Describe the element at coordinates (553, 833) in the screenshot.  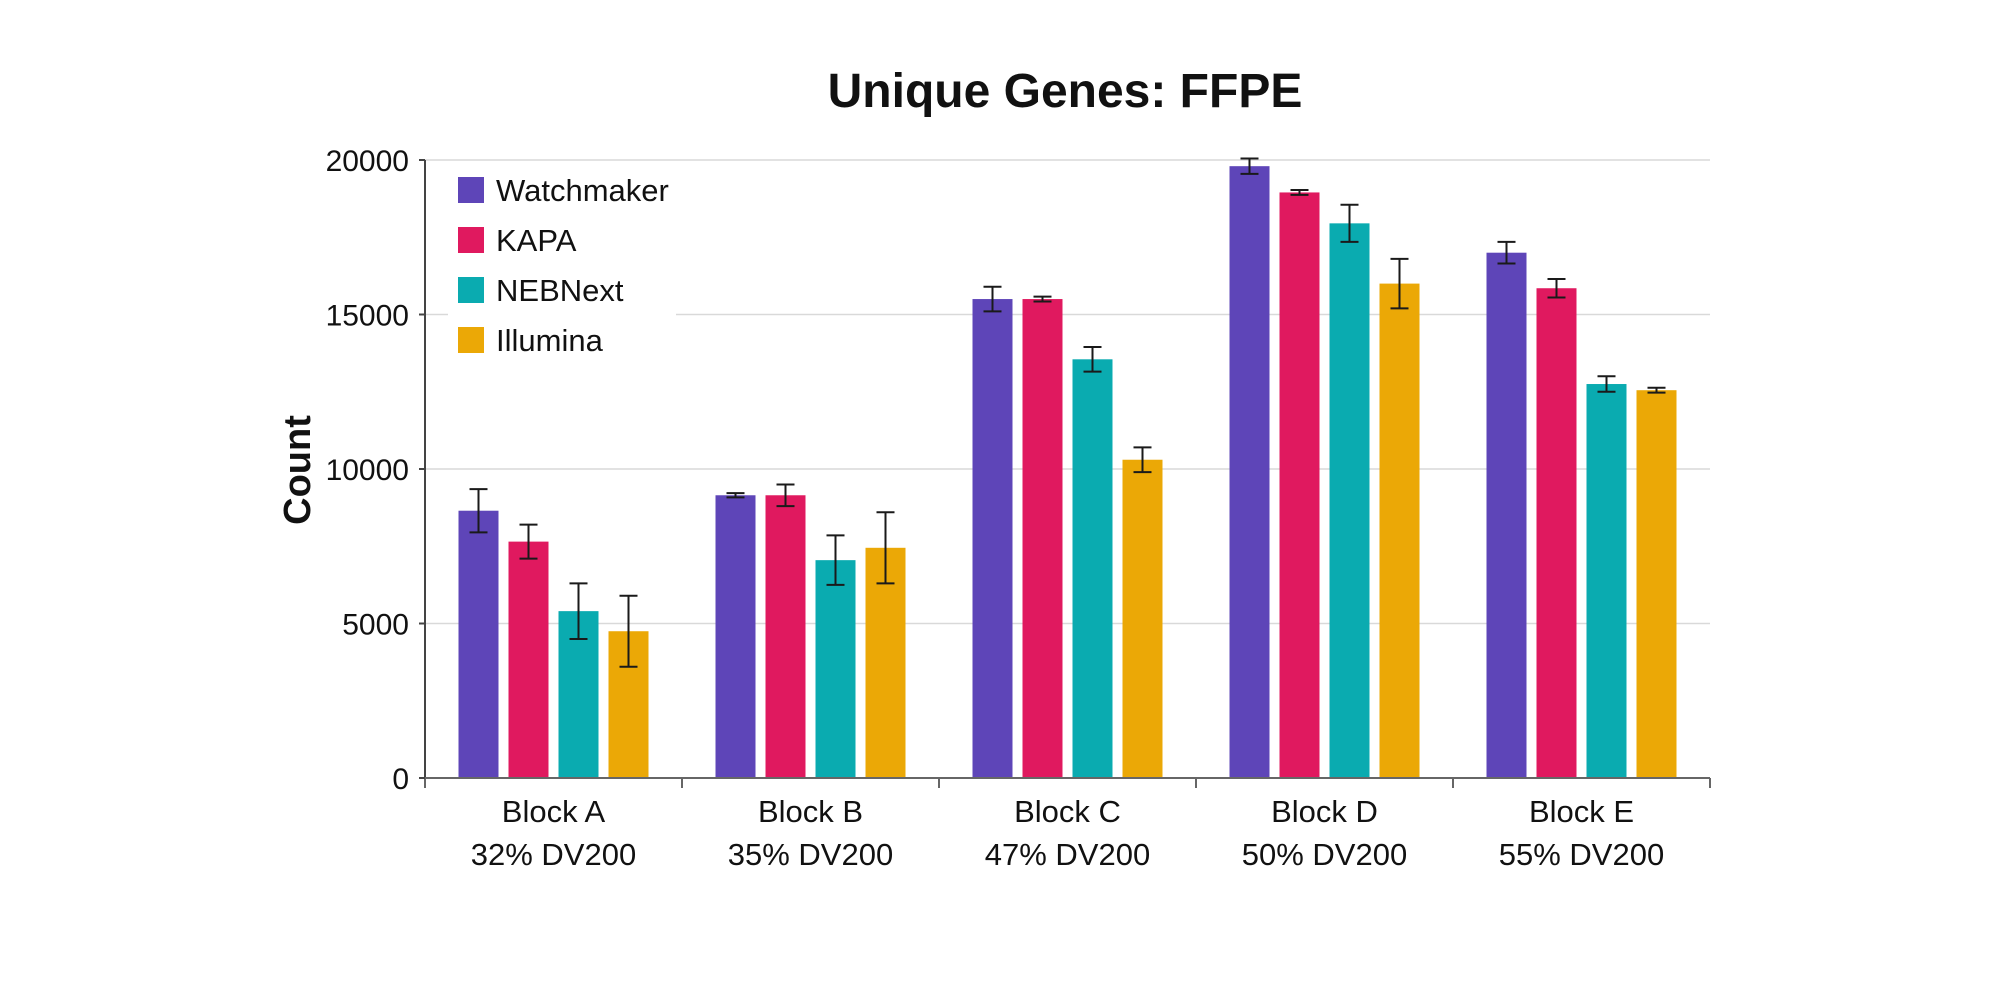
I see `x-category-label: Block A 32% DV200` at that location.